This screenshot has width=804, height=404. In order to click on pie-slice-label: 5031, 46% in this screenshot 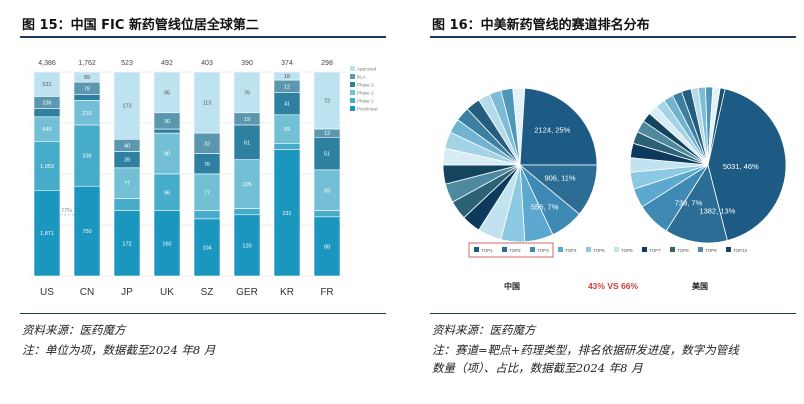, I will do `click(741, 166)`.